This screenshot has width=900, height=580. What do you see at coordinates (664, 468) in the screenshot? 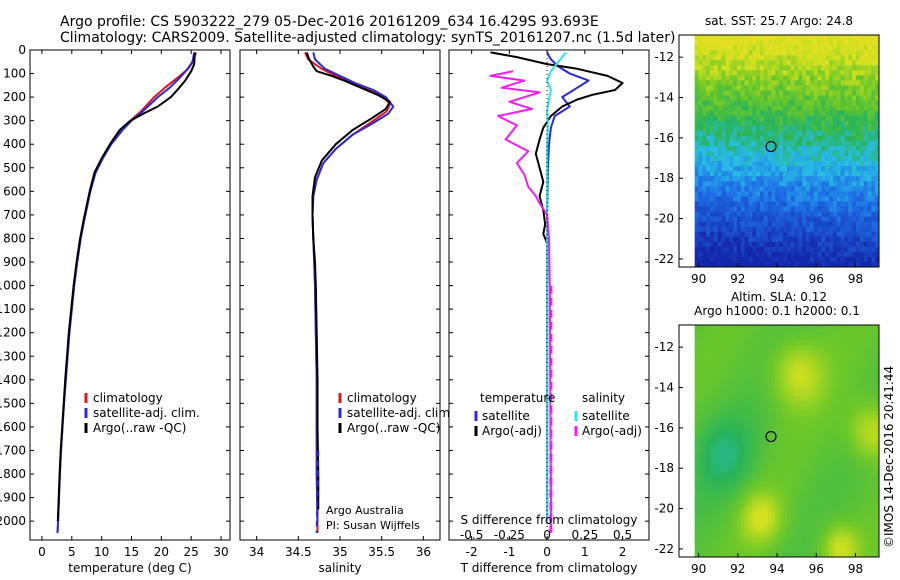
I see `y-tick-label: -18` at bounding box center [664, 468].